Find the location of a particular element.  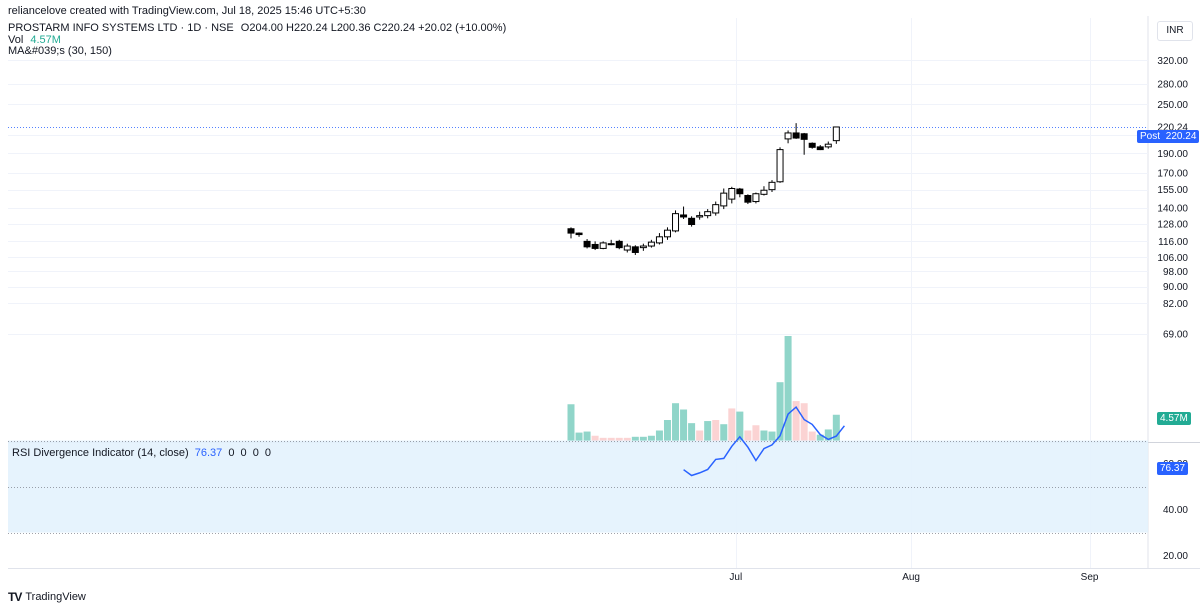

price-tick-label: 320.00 is located at coordinates (1172, 61).